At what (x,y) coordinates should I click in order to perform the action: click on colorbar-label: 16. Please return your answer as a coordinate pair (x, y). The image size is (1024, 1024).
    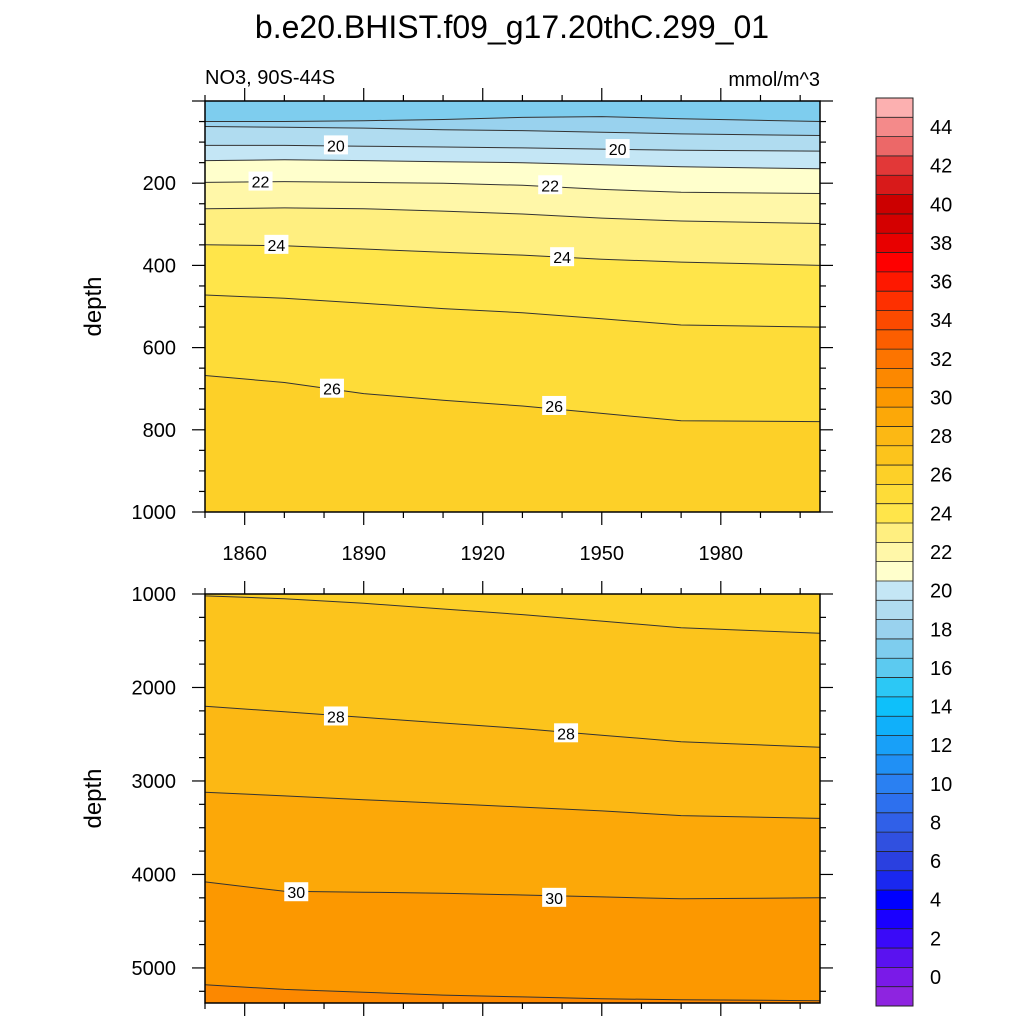
    Looking at the image, I should click on (941, 669).